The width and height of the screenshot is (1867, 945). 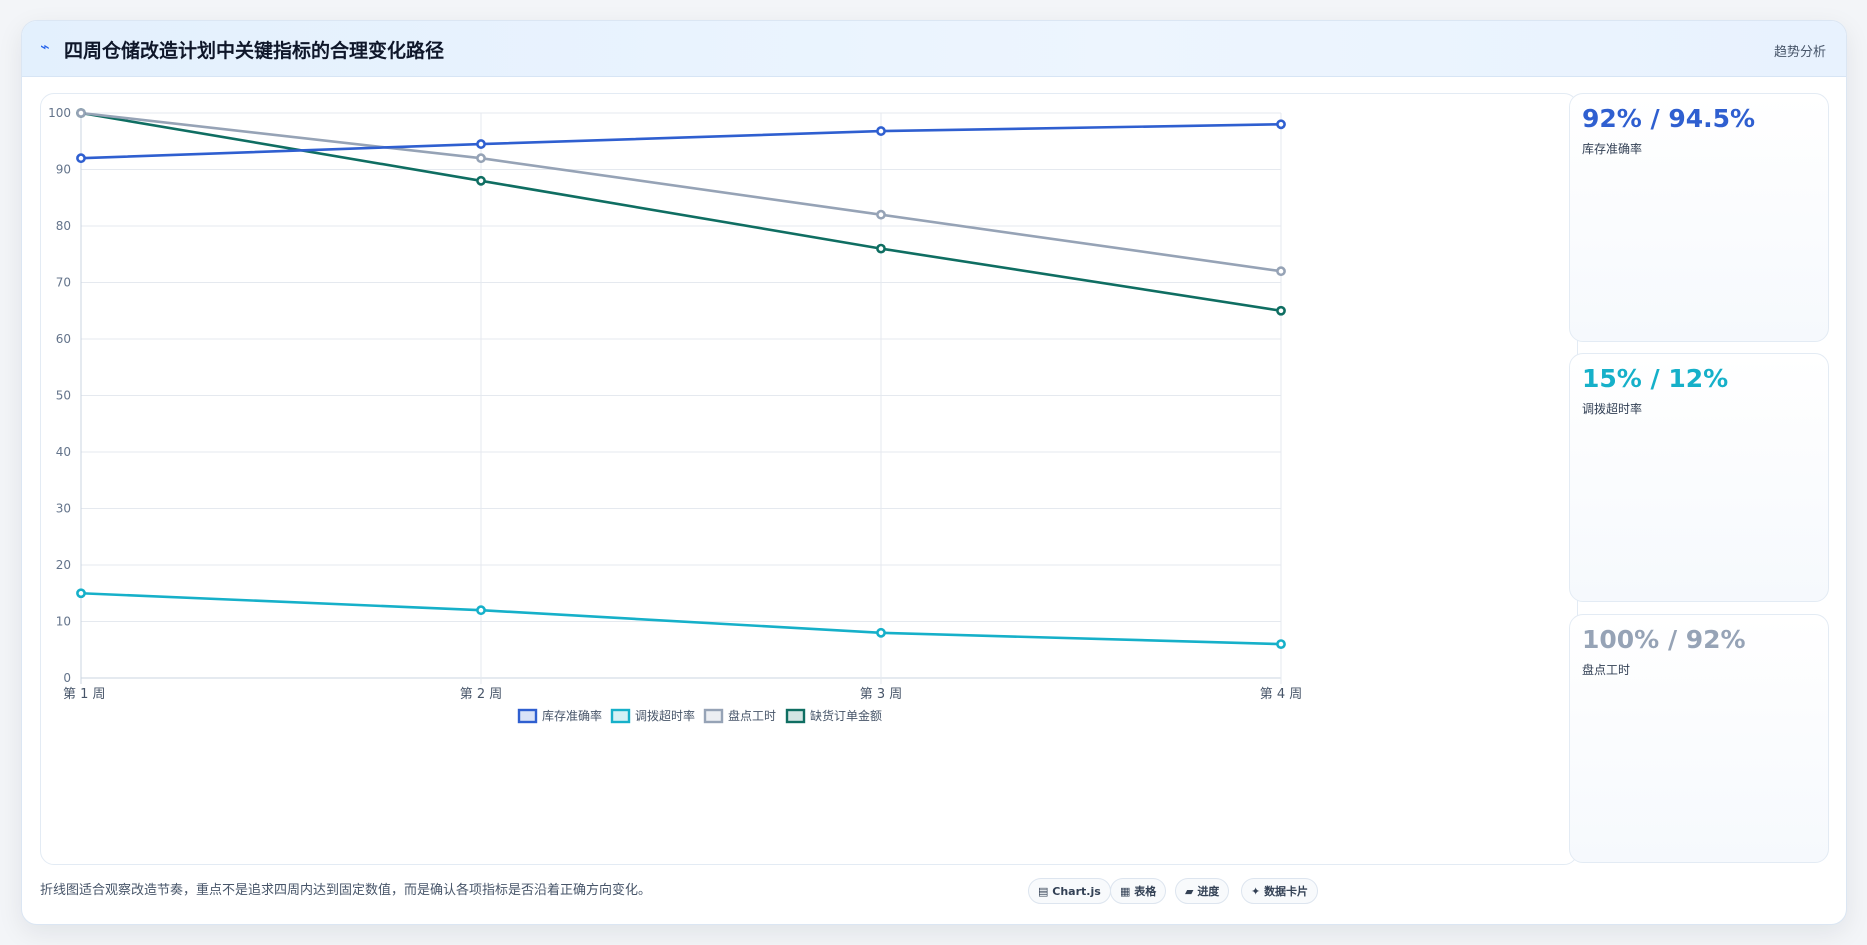 What do you see at coordinates (63, 283) in the screenshot?
I see `y-tick-label: 70` at bounding box center [63, 283].